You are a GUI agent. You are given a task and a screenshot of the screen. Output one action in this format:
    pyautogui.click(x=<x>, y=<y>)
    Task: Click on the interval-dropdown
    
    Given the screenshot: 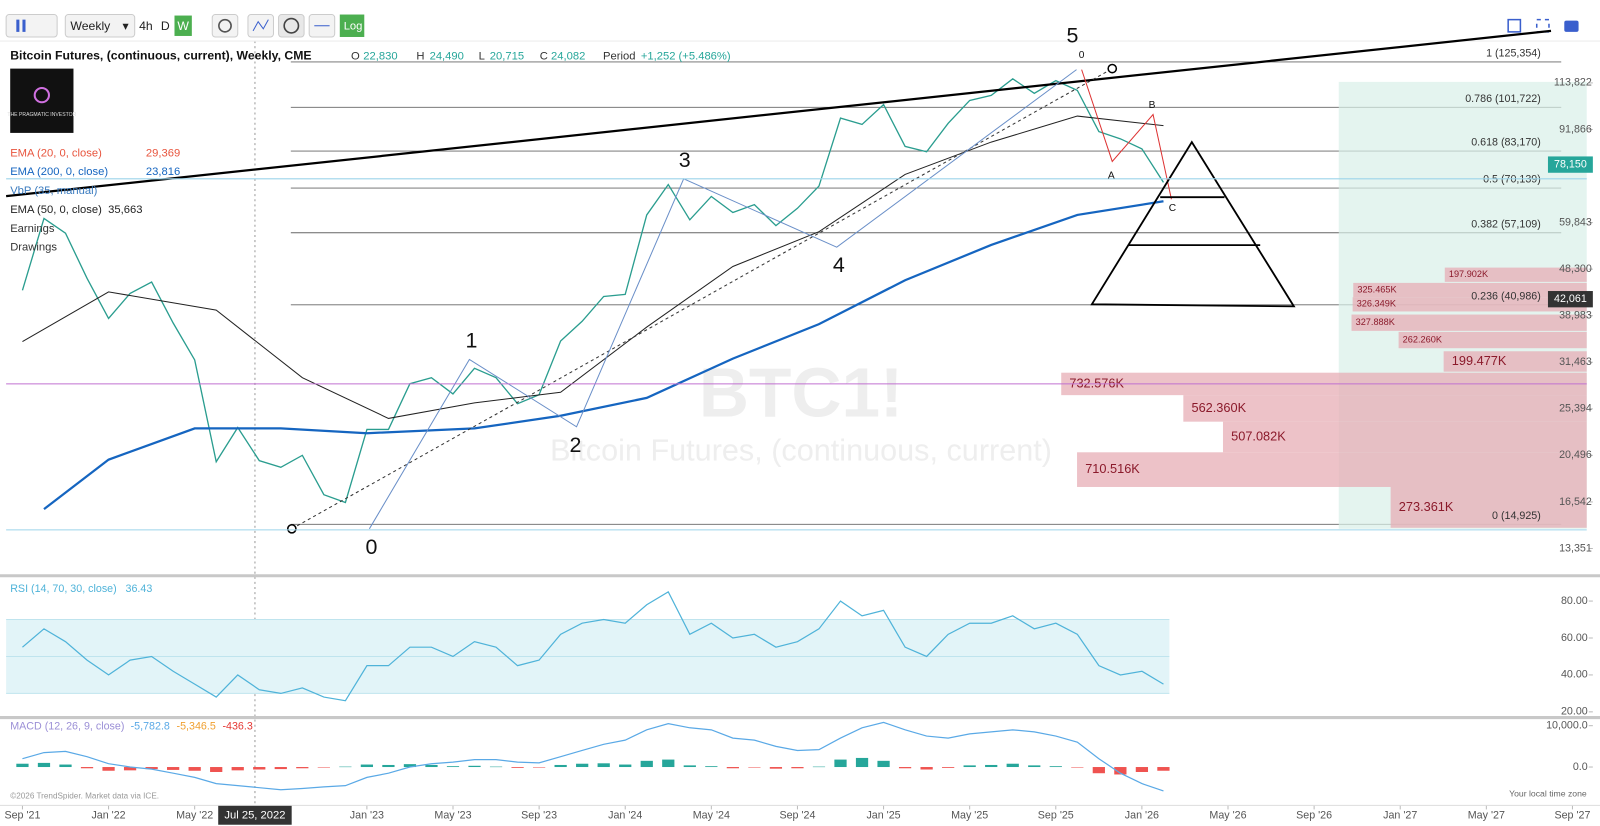 What is the action you would take?
    pyautogui.click(x=100, y=26)
    